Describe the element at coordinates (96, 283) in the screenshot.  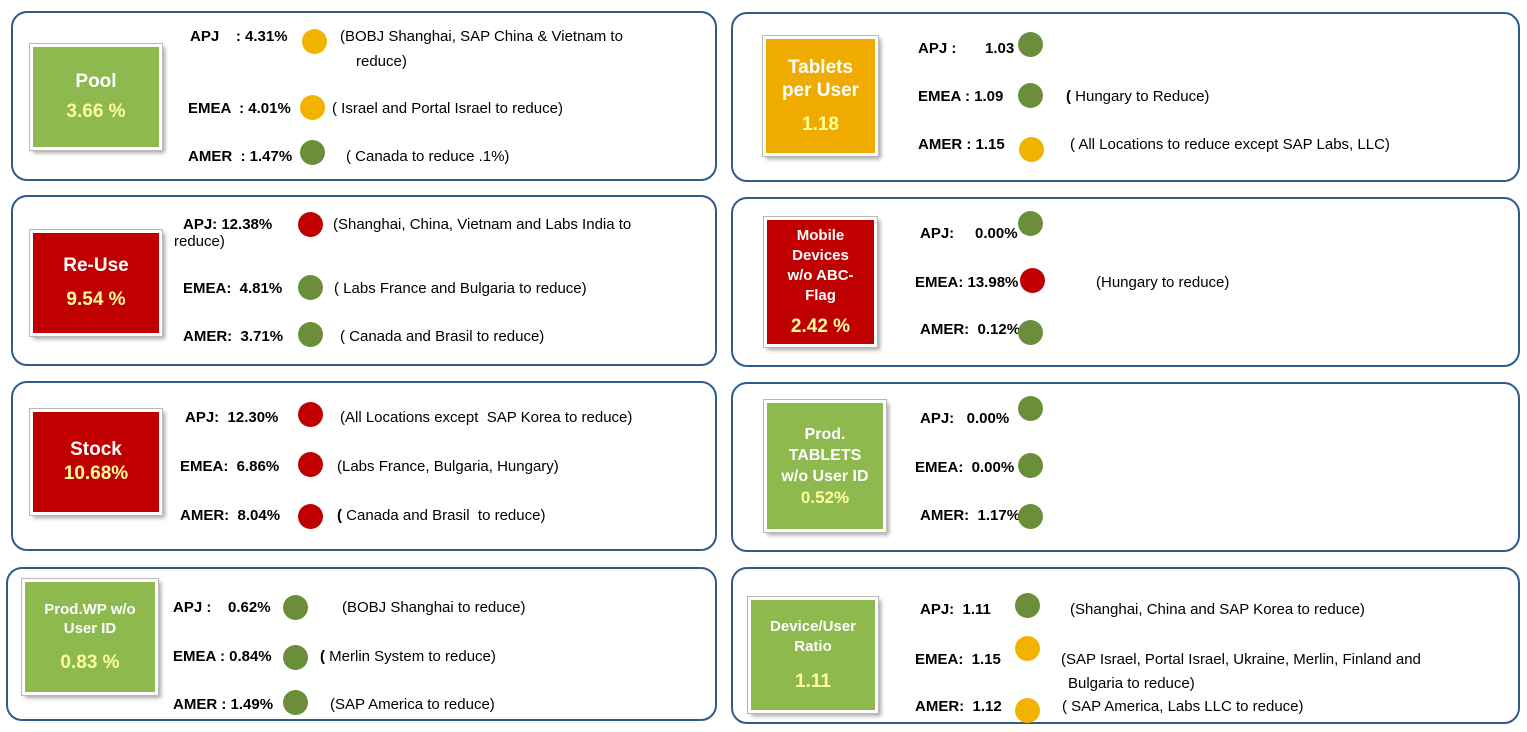
I see `reuse-tile: Re-Use 9.54 %` at that location.